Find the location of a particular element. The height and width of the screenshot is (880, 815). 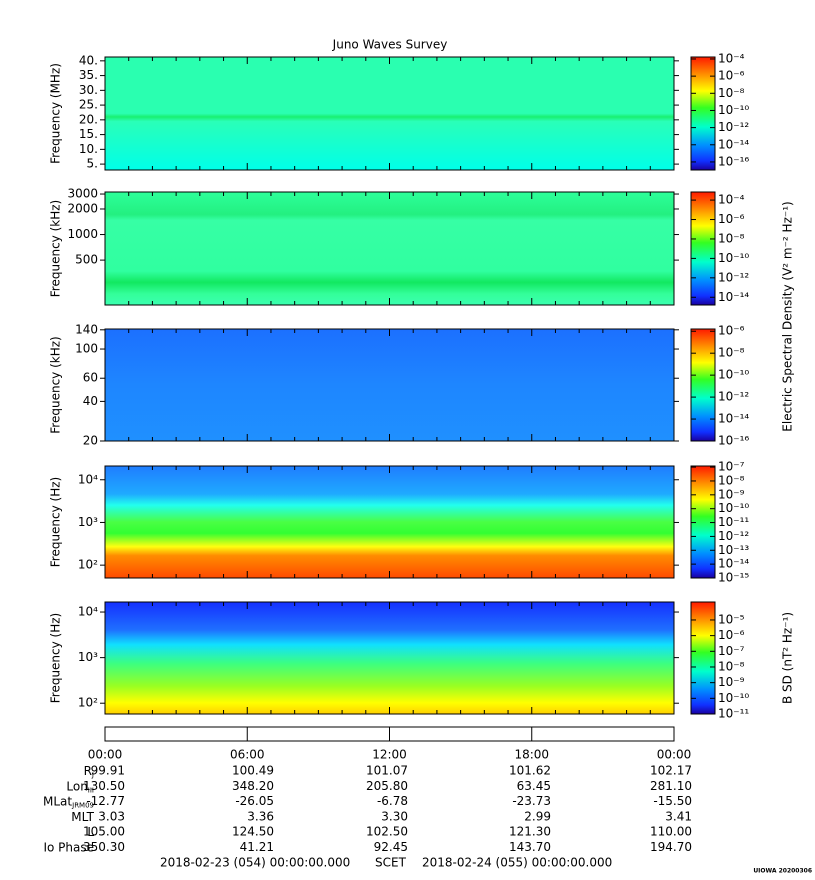

stamp: UIOWA 20200306 is located at coordinates (782, 871).